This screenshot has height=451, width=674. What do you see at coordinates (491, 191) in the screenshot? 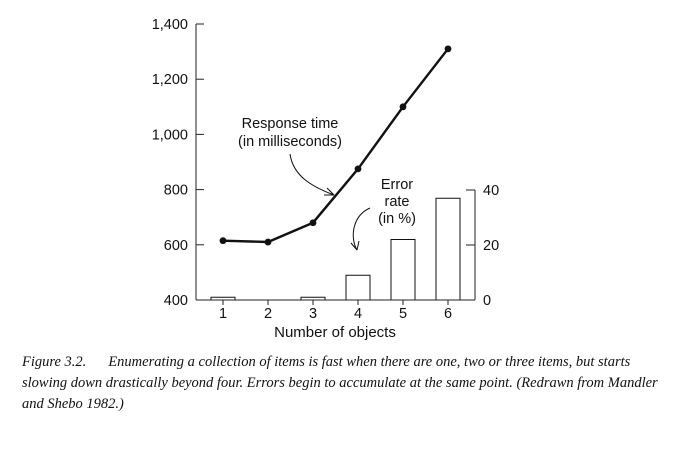
I see `right-tick-label: 40` at bounding box center [491, 191].